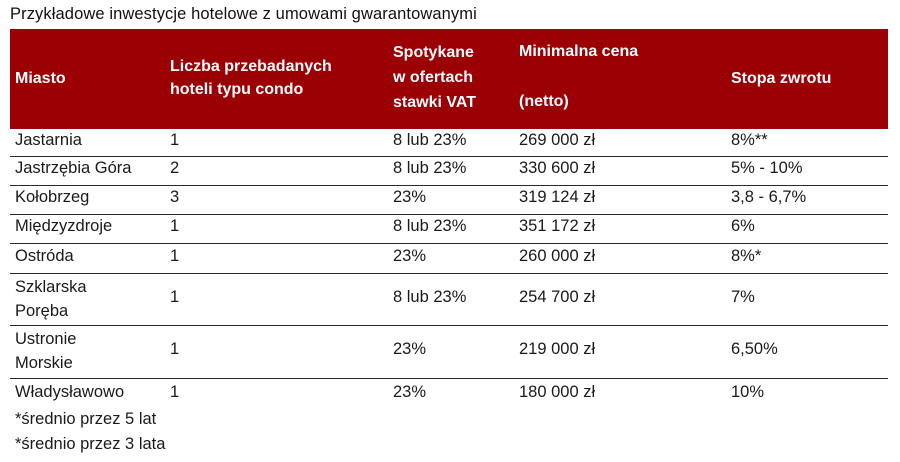 This screenshot has height=462, width=900. Describe the element at coordinates (767, 168) in the screenshot. I see `cell-return-rate: 5% - 10%` at that location.